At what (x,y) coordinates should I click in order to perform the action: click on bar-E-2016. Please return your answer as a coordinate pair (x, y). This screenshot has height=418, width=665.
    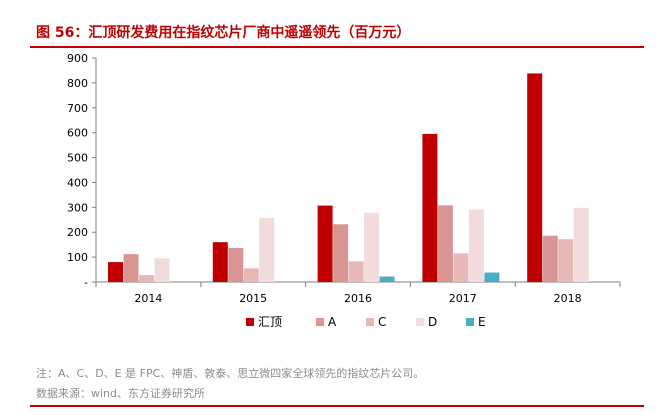
    Looking at the image, I should click on (387, 279).